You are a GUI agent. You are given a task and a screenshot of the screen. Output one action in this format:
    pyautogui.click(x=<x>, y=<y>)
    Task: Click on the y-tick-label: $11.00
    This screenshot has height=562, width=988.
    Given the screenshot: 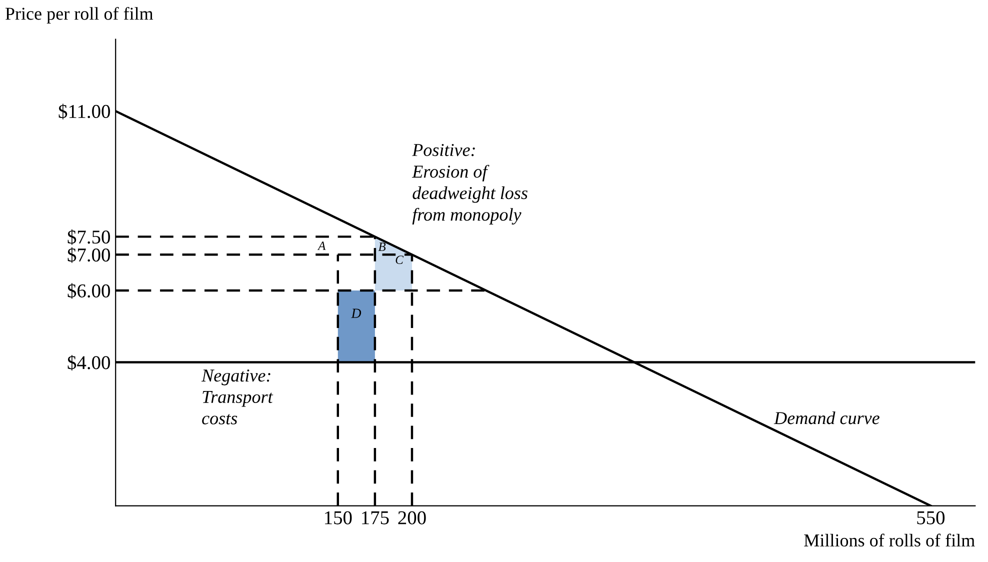 What is the action you would take?
    pyautogui.click(x=84, y=112)
    